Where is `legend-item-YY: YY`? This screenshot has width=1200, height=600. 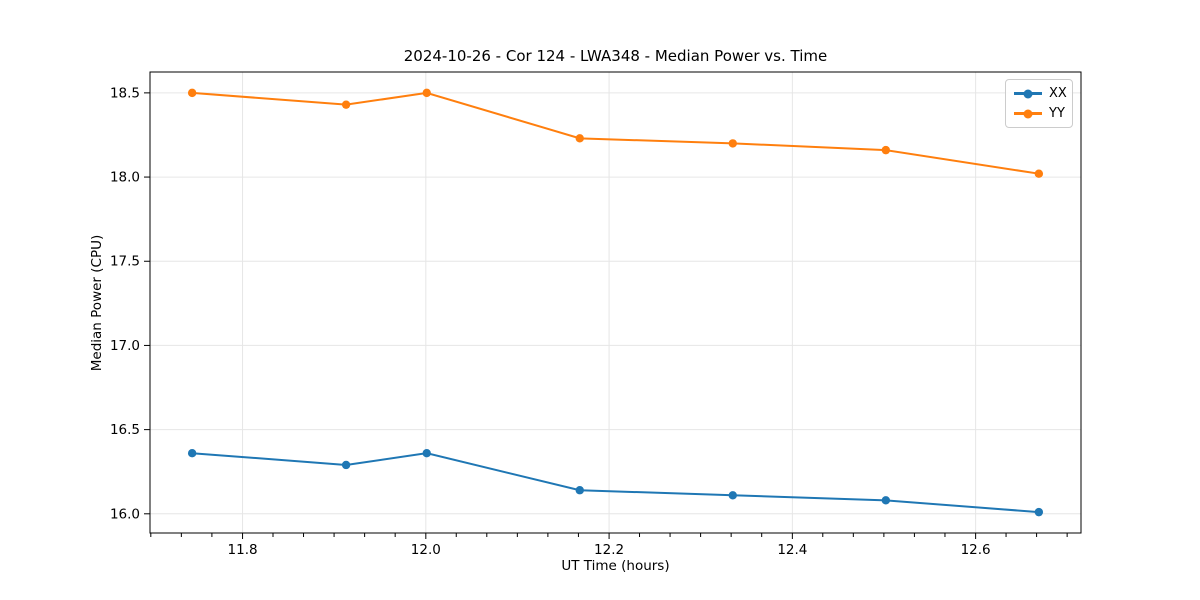 legend-item-YY: YY is located at coordinates (1039, 113).